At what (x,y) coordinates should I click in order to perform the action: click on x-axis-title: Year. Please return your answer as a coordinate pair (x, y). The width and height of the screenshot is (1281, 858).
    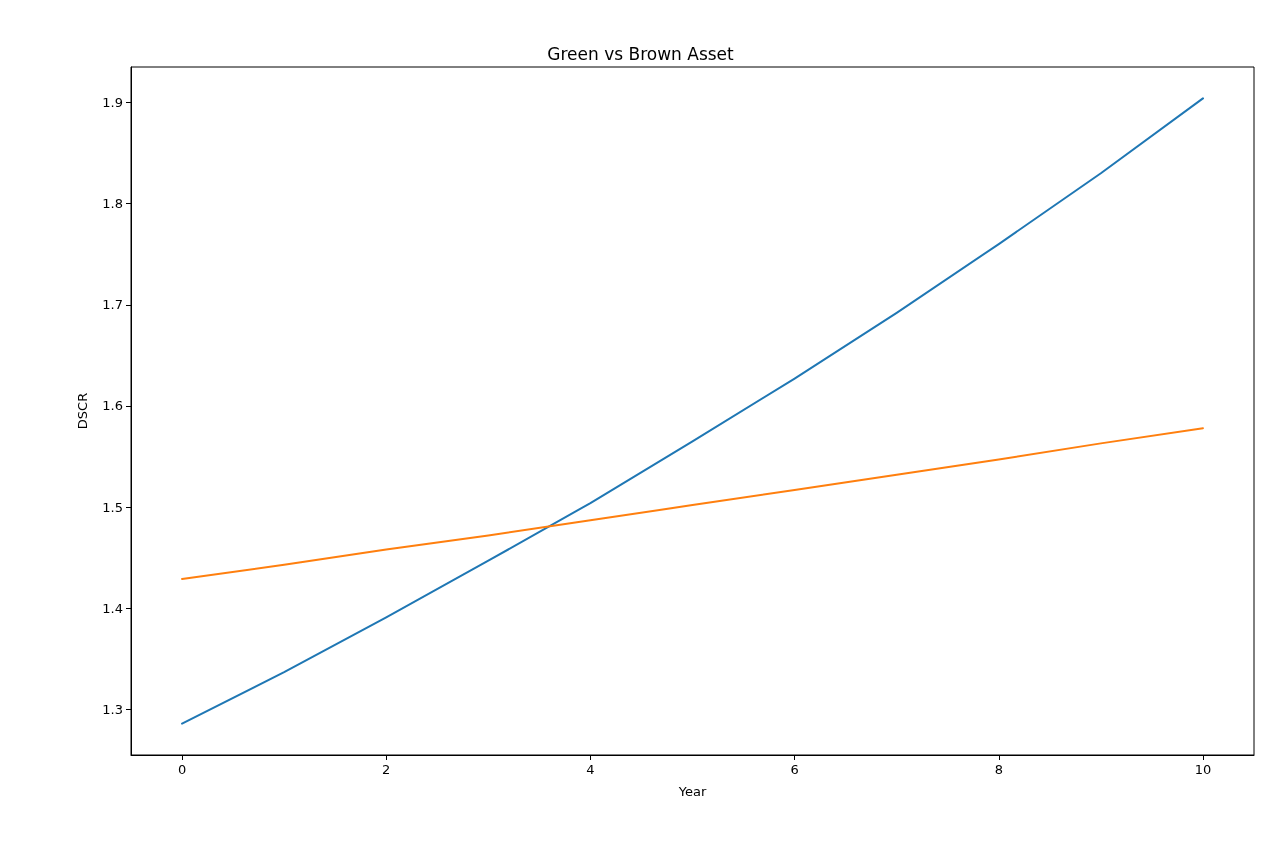
    Looking at the image, I should click on (692, 791).